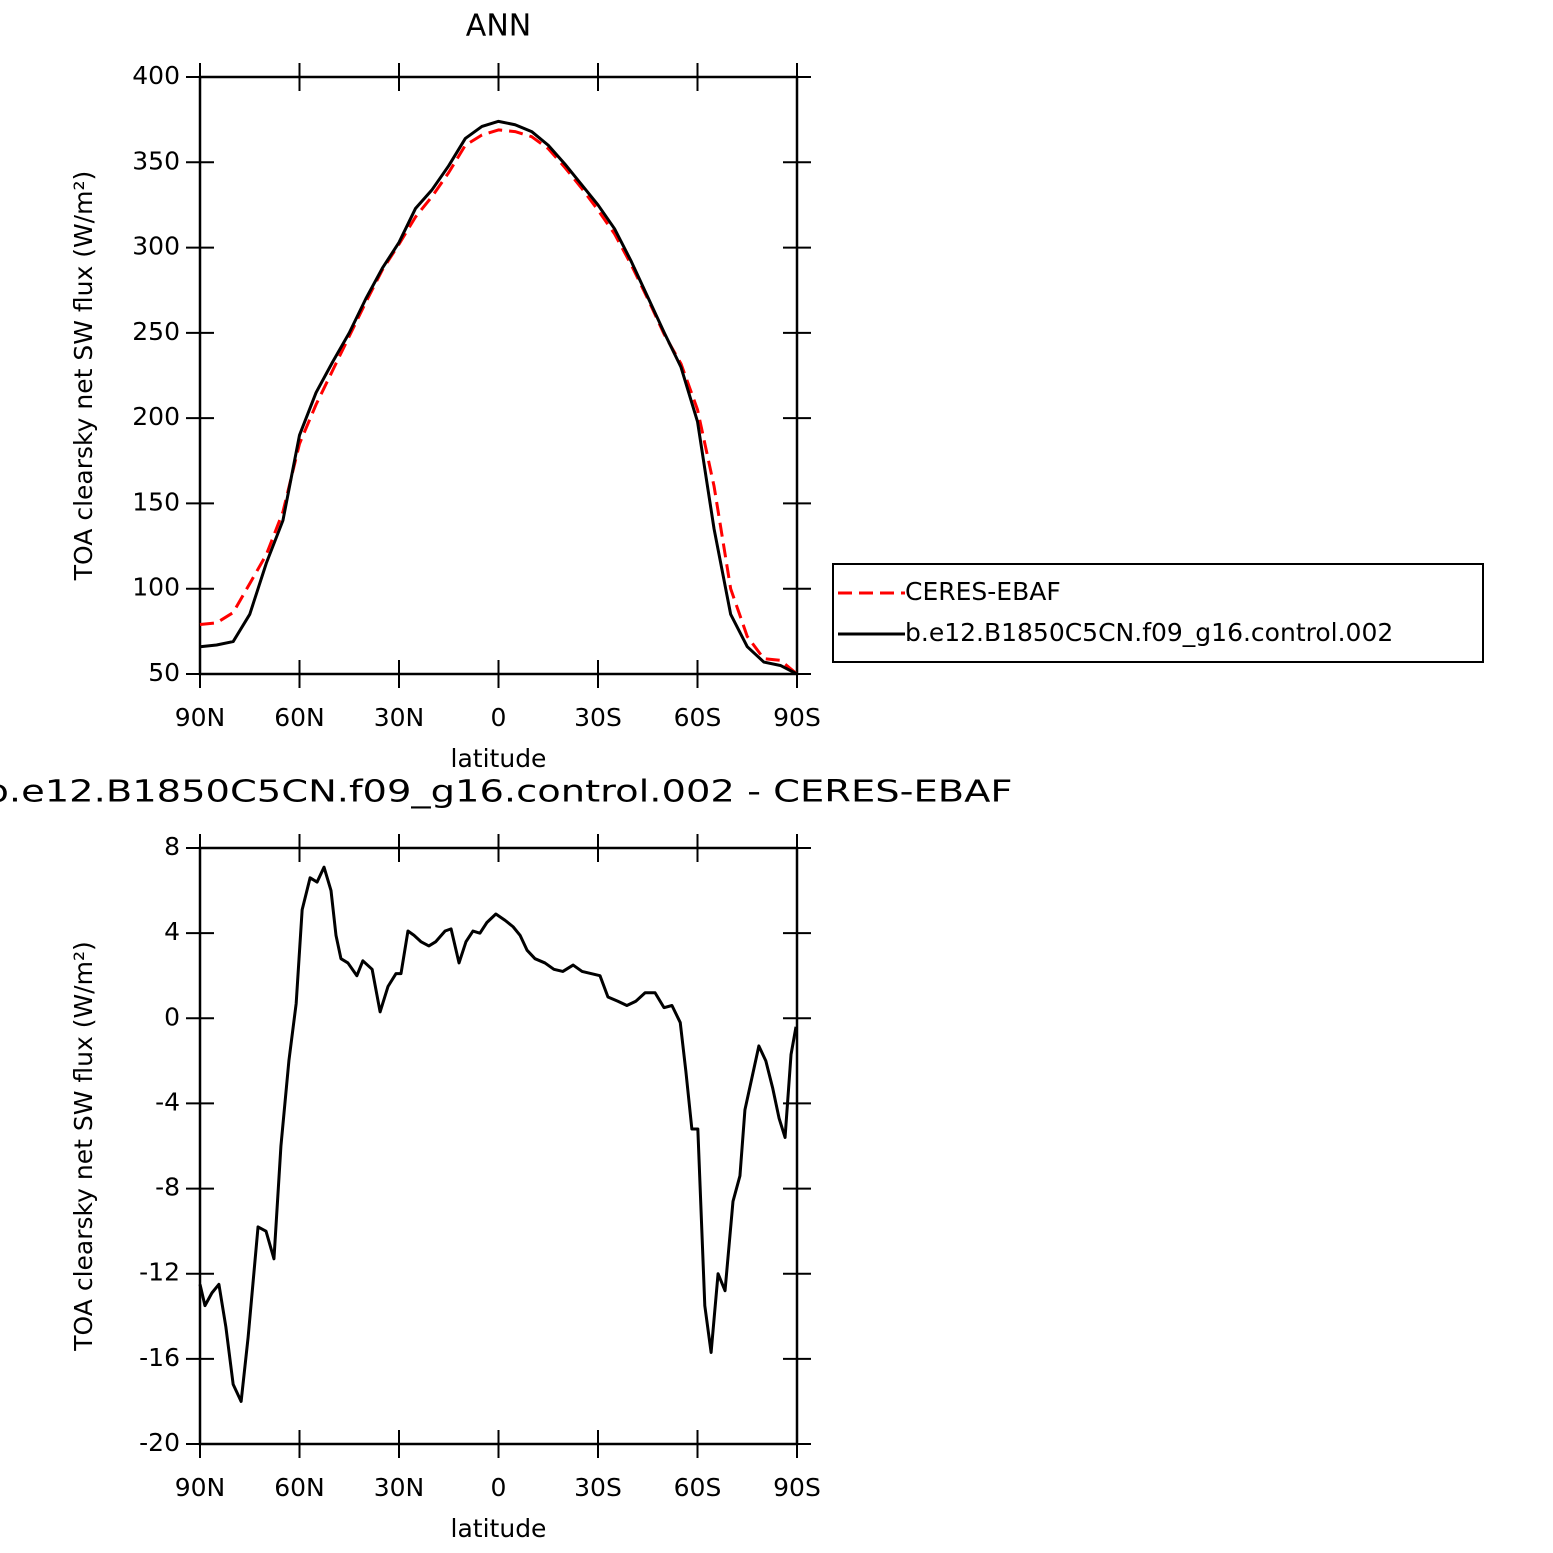 This screenshot has height=1553, width=1553. What do you see at coordinates (498, 26) in the screenshot?
I see `chart-title: ANN` at bounding box center [498, 26].